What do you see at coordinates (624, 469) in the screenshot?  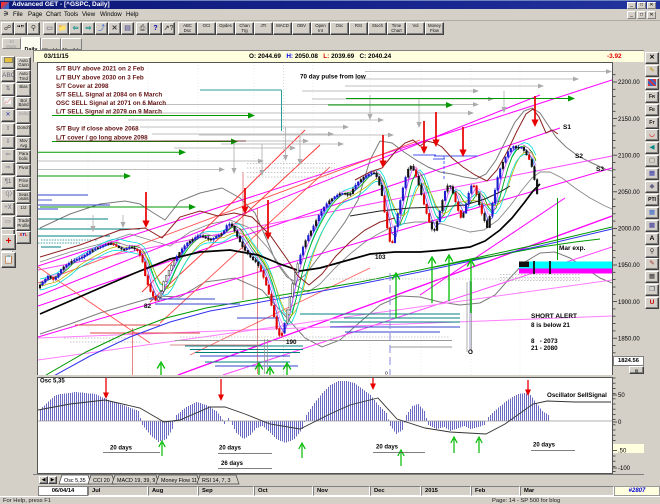 I see `svg-text: -100` at bounding box center [624, 469].